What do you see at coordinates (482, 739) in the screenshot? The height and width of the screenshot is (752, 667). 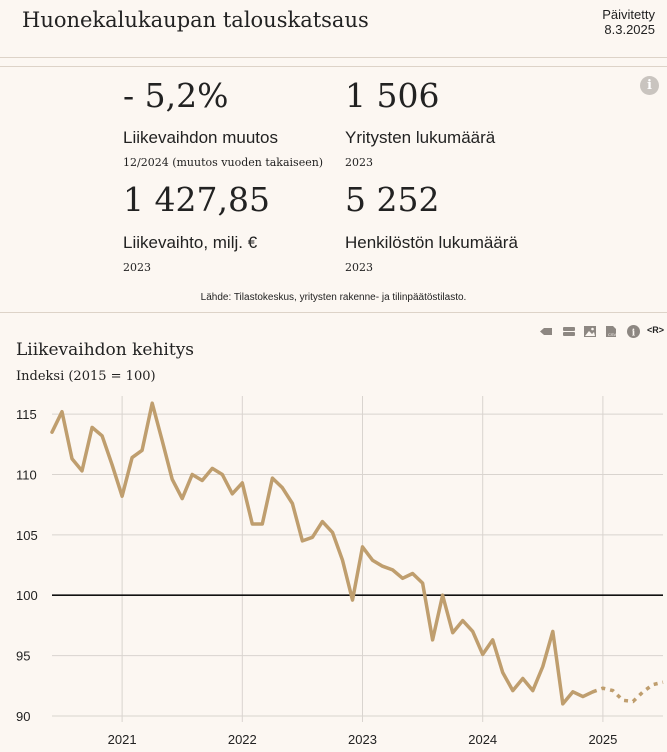 I see `x-tick-label: 2024` at bounding box center [482, 739].